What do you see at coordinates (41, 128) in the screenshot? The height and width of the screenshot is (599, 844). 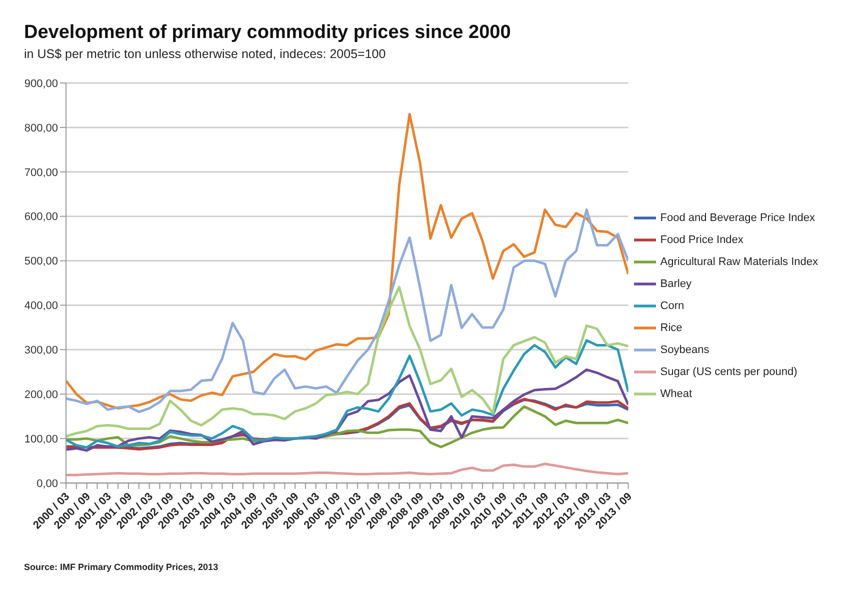 I see `y-tick-label: 800,00` at bounding box center [41, 128].